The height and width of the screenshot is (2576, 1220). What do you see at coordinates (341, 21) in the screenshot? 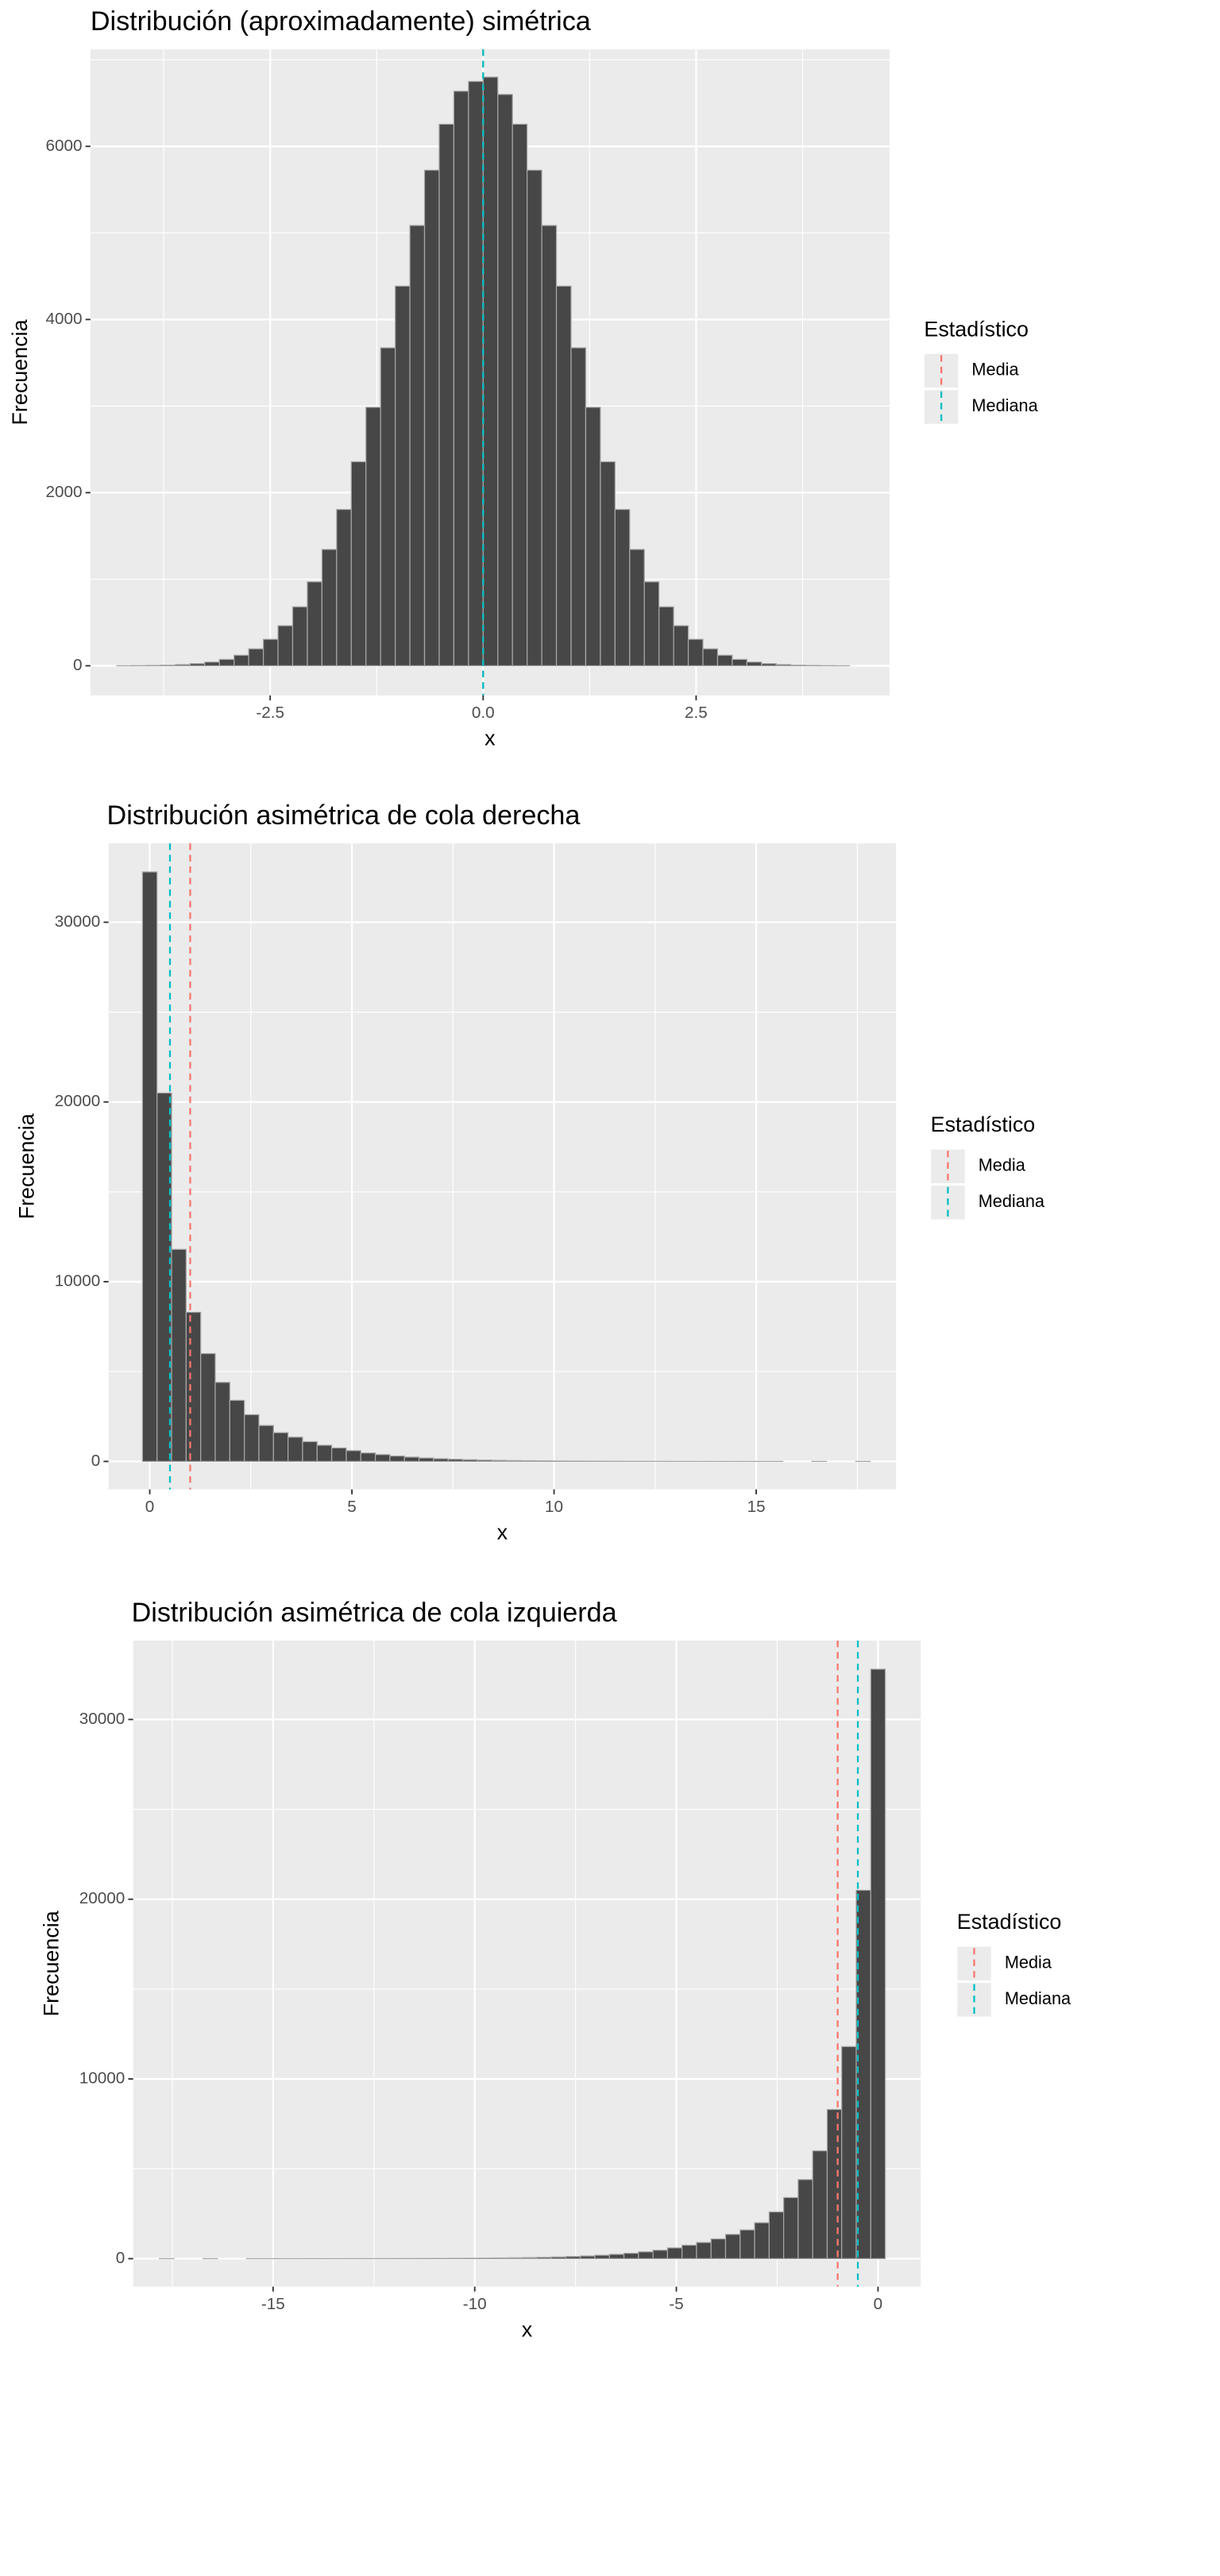
I see `chart-title: Distribución (aproximadamente) simétrica` at bounding box center [341, 21].